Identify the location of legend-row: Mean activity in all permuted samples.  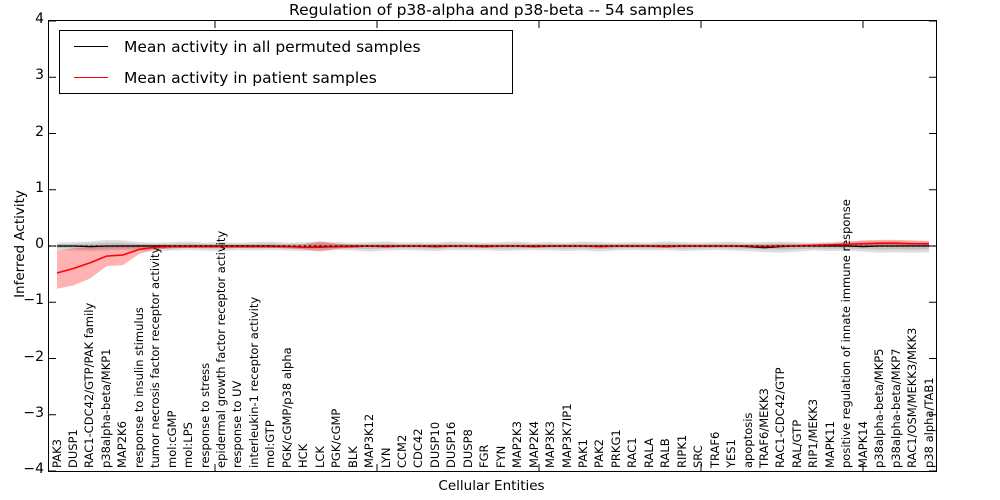
(286, 46).